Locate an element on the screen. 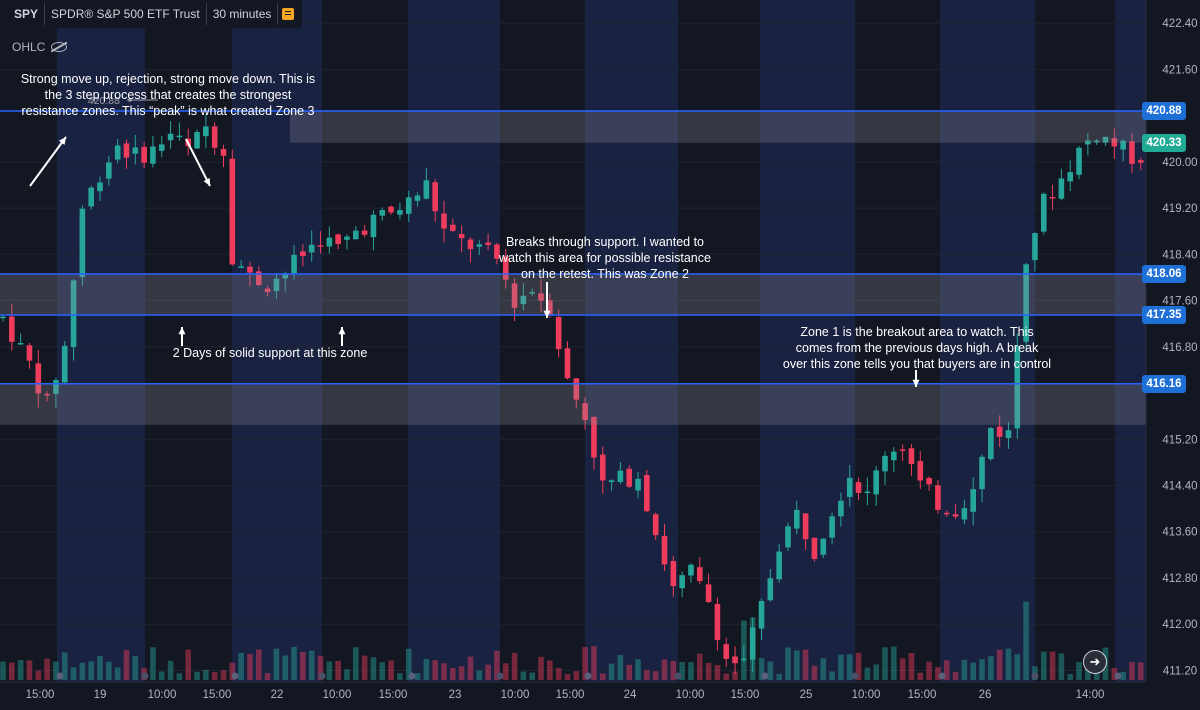  time-tick-label: 10:00 is located at coordinates (337, 695).